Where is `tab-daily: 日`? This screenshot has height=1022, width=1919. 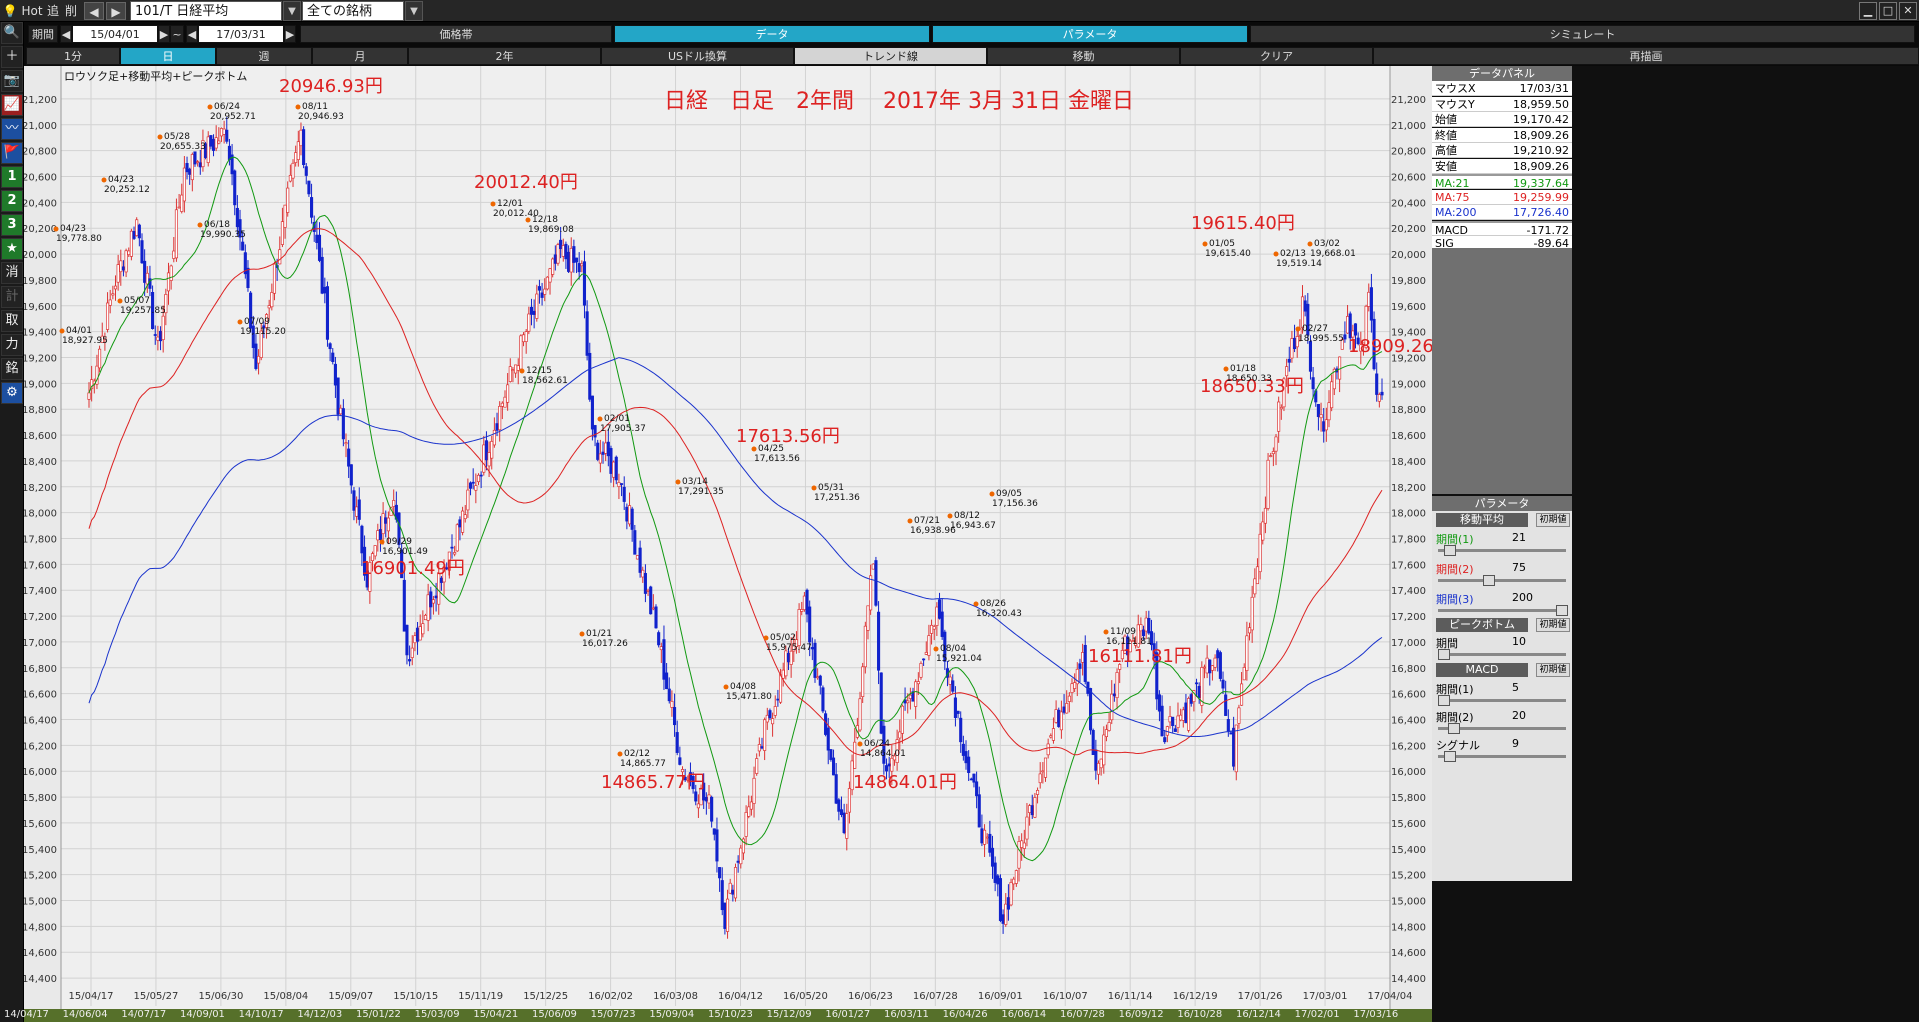
tab-daily: 日 is located at coordinates (168, 56).